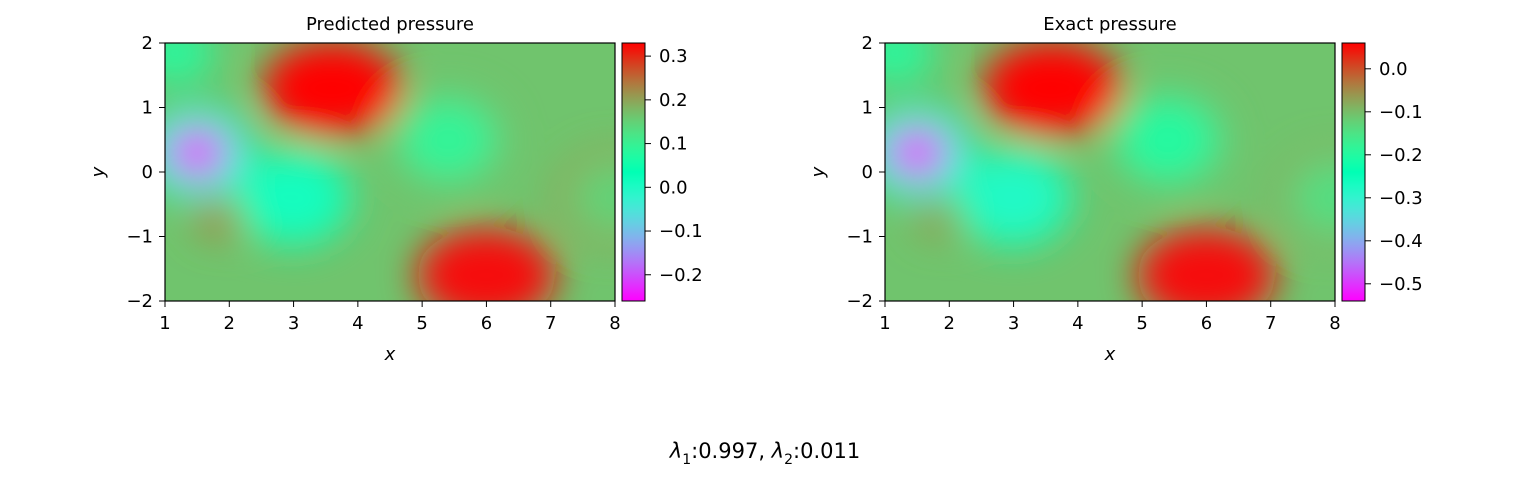 This screenshot has width=1530, height=499. What do you see at coordinates (764, 453) in the screenshot?
I see `caption: λ1:0.997, λ2:0.011` at bounding box center [764, 453].